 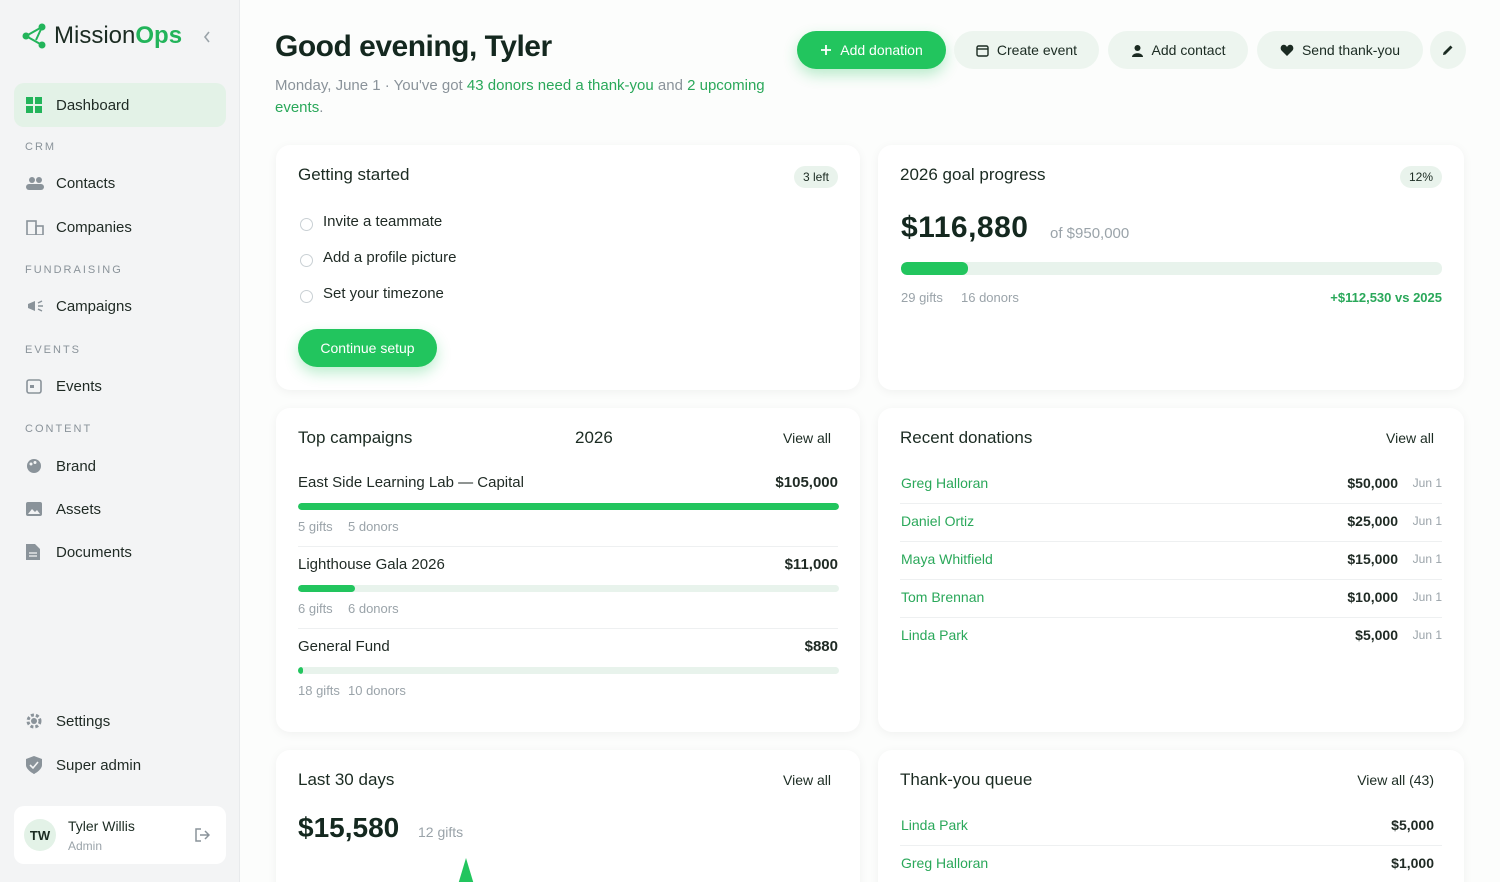 I want to click on nav-item: Companies, so click(x=120, y=227).